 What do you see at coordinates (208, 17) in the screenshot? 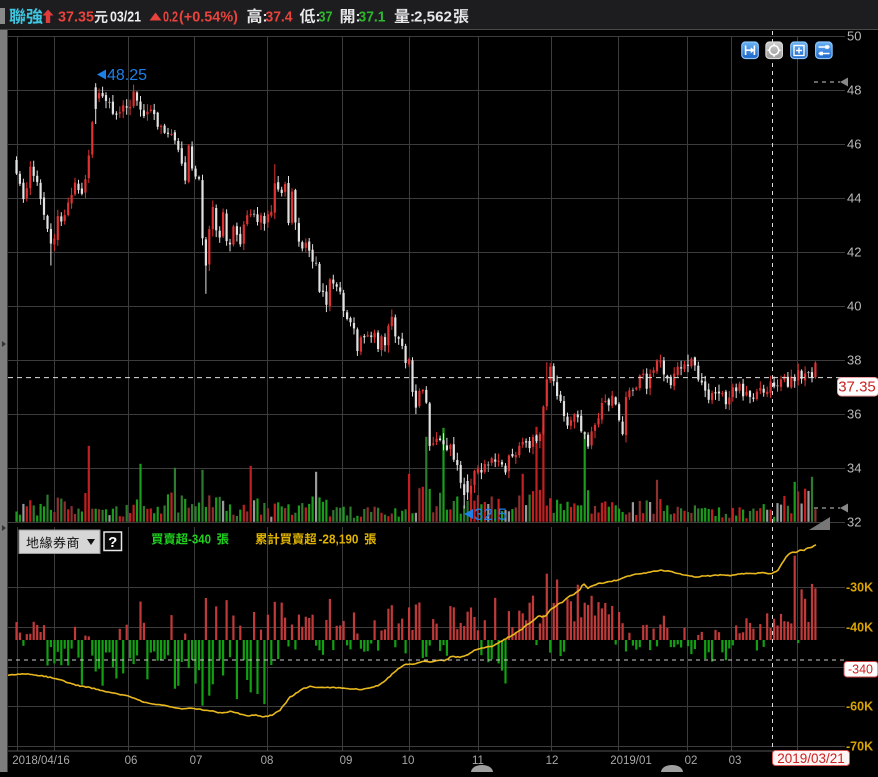
I see `svg-text: (+0.54%)` at bounding box center [208, 17].